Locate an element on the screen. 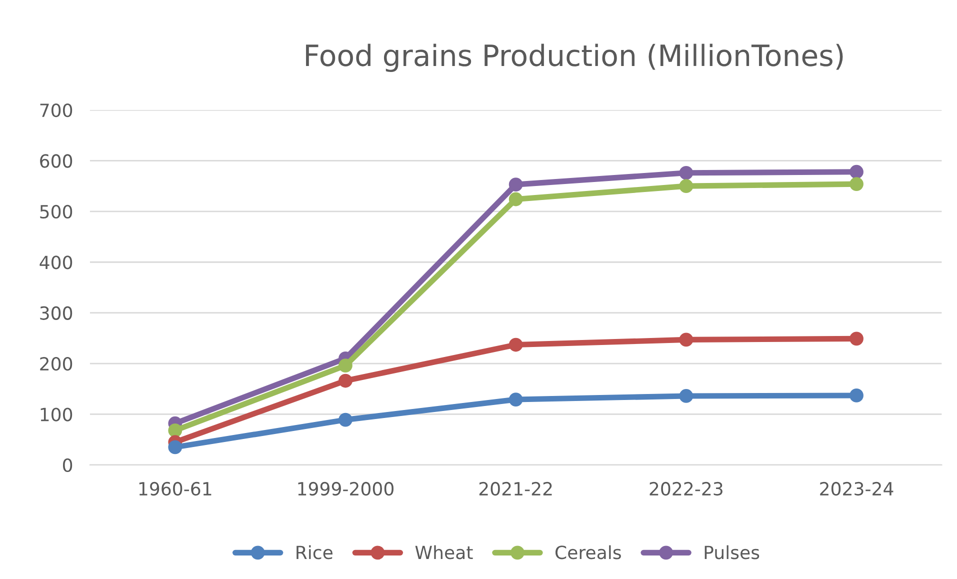 This screenshot has height=579, width=957. x-tick-label: 2023-24 is located at coordinates (857, 489).